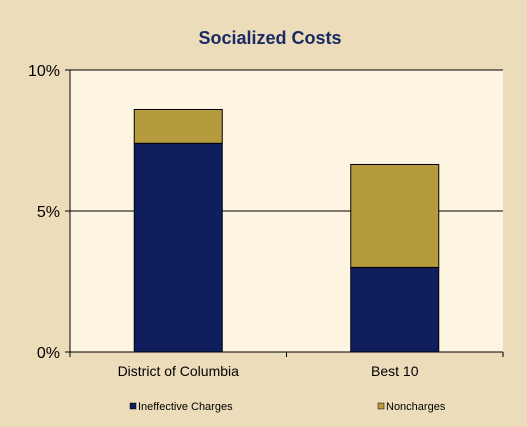  I want to click on x-tick-label: District of Columbia, so click(179, 371).